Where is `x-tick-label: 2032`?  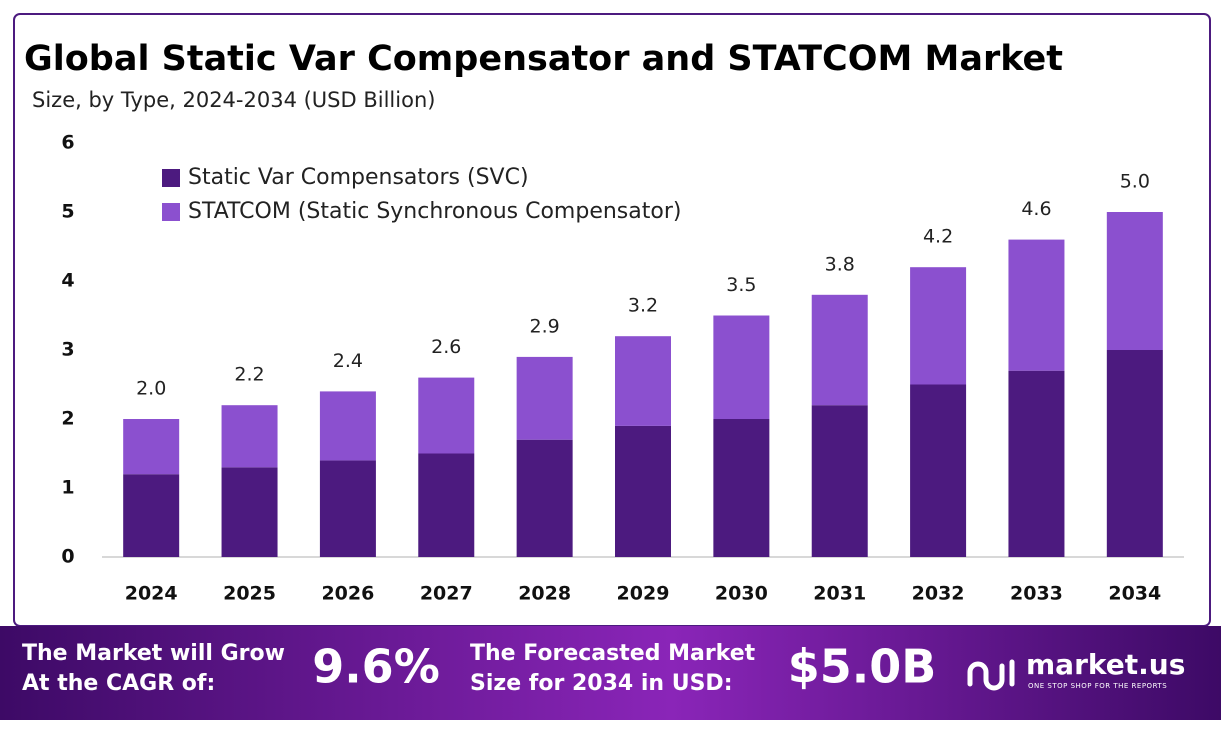
x-tick-label: 2032 is located at coordinates (938, 594).